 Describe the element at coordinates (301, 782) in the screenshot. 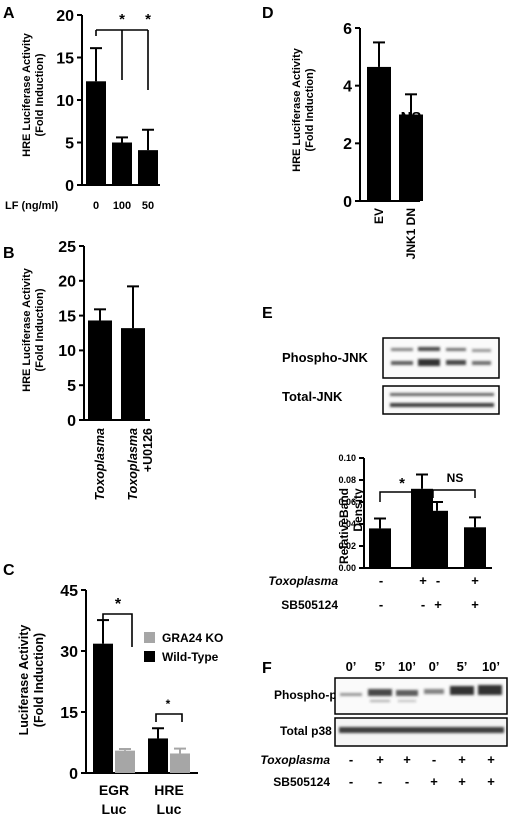

I see `panel-f-cond-label-2: SB505124` at that location.